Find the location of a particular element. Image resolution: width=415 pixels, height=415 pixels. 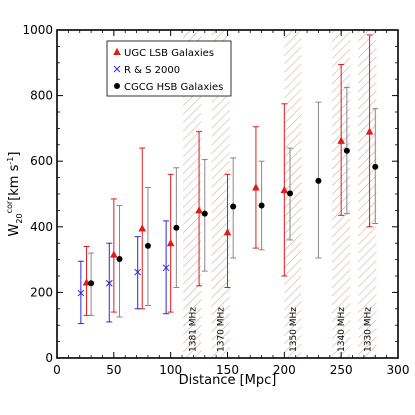

legend-label: R & S 2000 is located at coordinates (152, 70).